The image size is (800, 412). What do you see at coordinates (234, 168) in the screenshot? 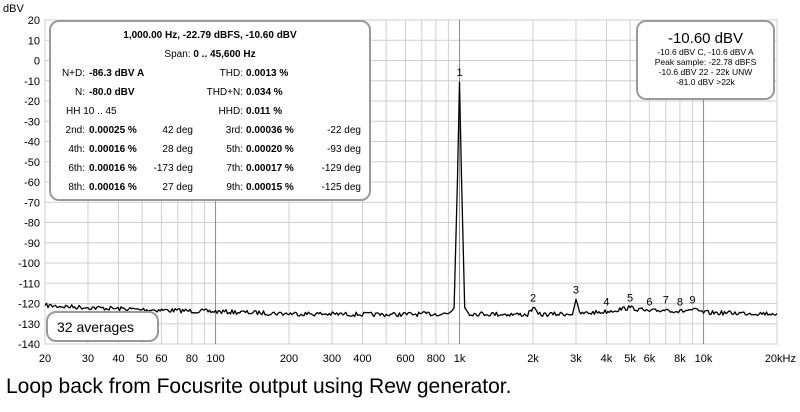
I see `harmonic-label: 7th:` at bounding box center [234, 168].